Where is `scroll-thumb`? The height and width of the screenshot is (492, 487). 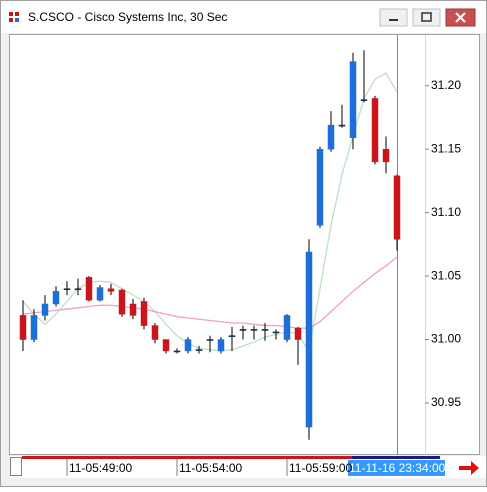
scroll-thumb is located at coordinates (396, 457).